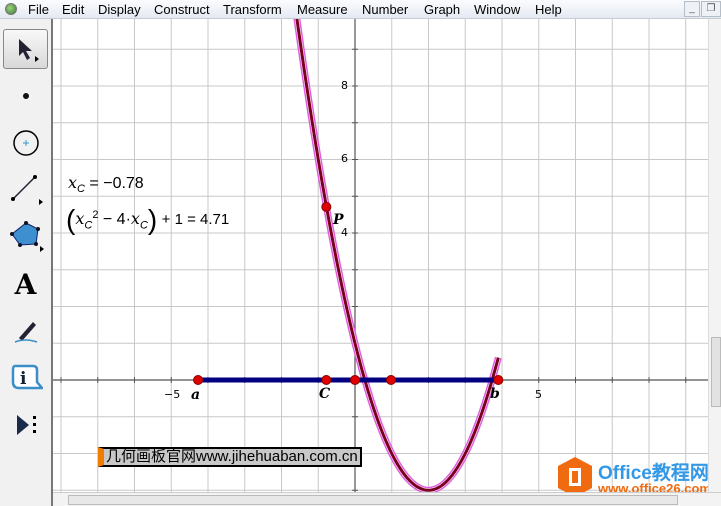  I want to click on point-tool, so click(25, 96).